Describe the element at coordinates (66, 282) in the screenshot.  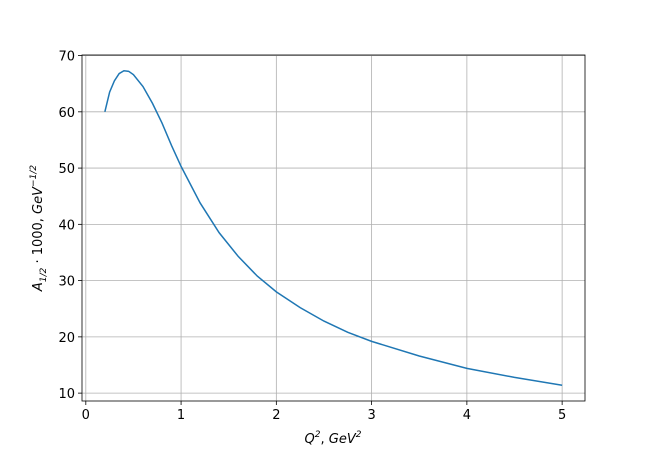
I see `y-tick-label: 30` at that location.